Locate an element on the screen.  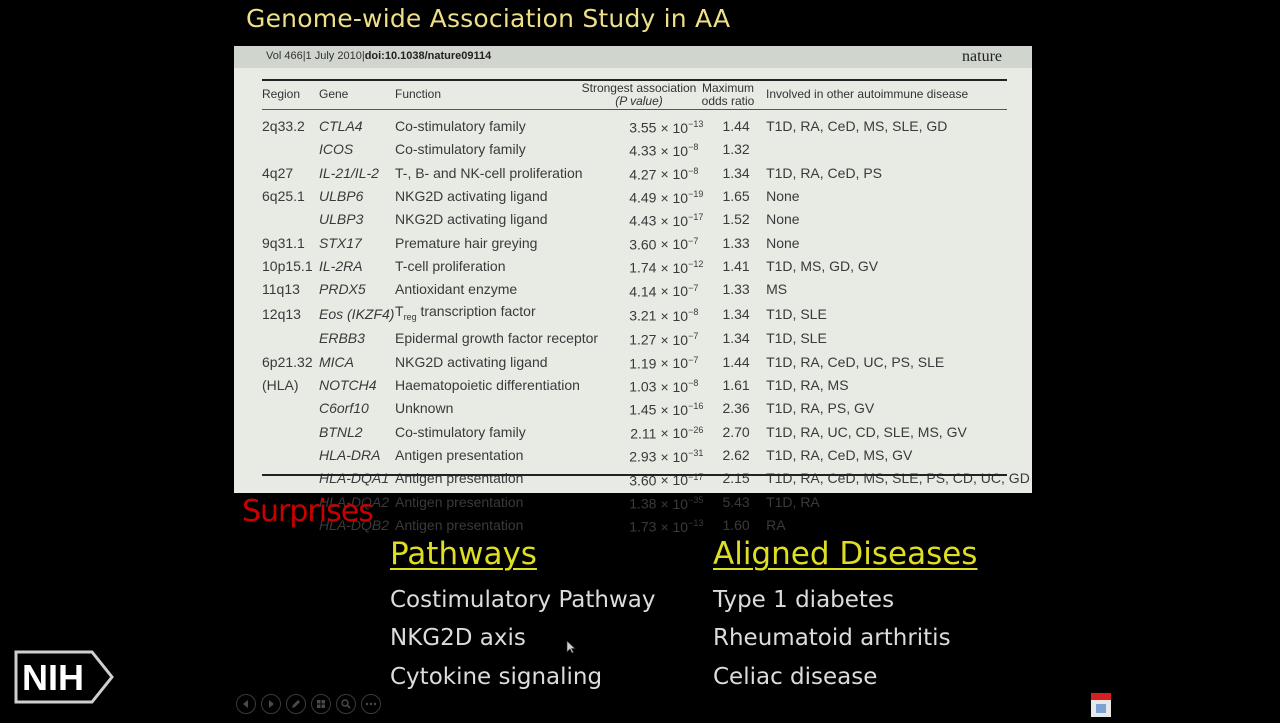
p-mantissa: 4.33 is located at coordinates (643, 151).